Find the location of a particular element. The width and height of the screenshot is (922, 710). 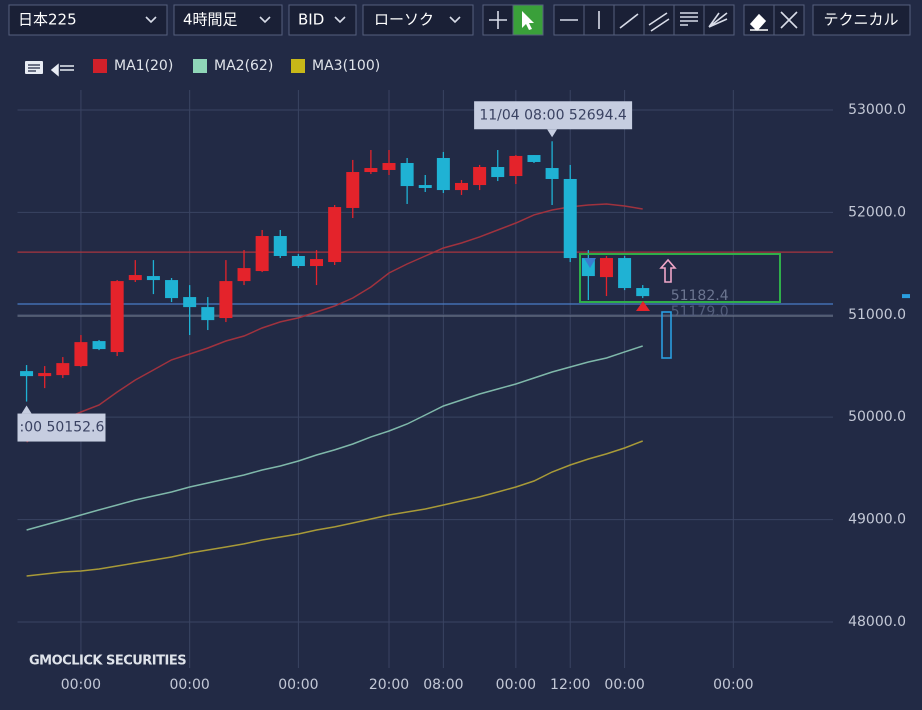

channel-button is located at coordinates (659, 20).